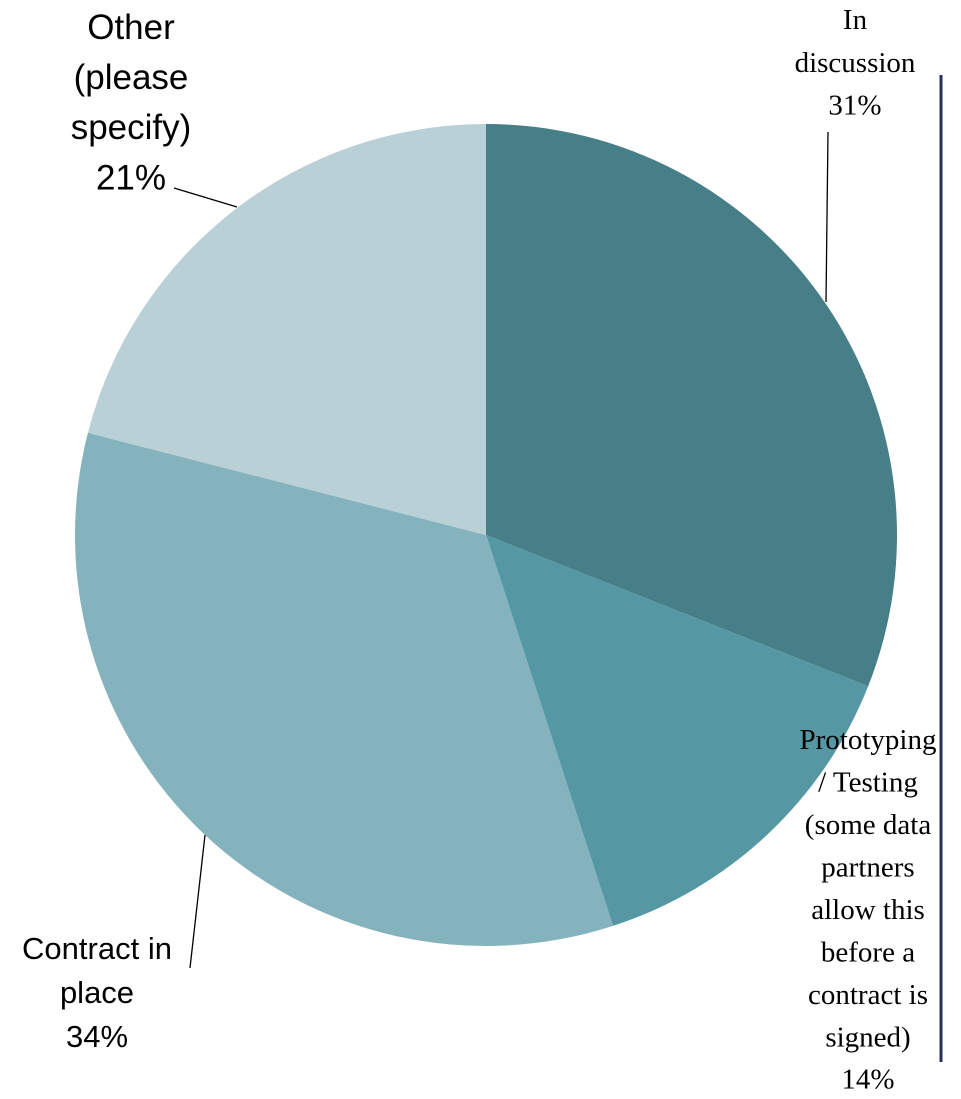 This screenshot has height=1099, width=961. I want to click on value-label: 14%, so click(867, 1080).